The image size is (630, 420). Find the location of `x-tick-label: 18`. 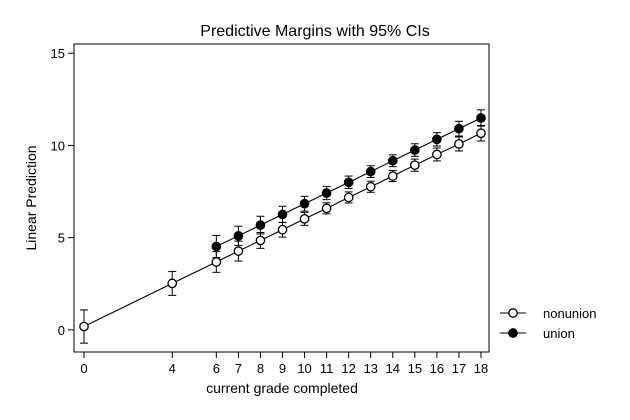

x-tick-label: 18 is located at coordinates (481, 368).